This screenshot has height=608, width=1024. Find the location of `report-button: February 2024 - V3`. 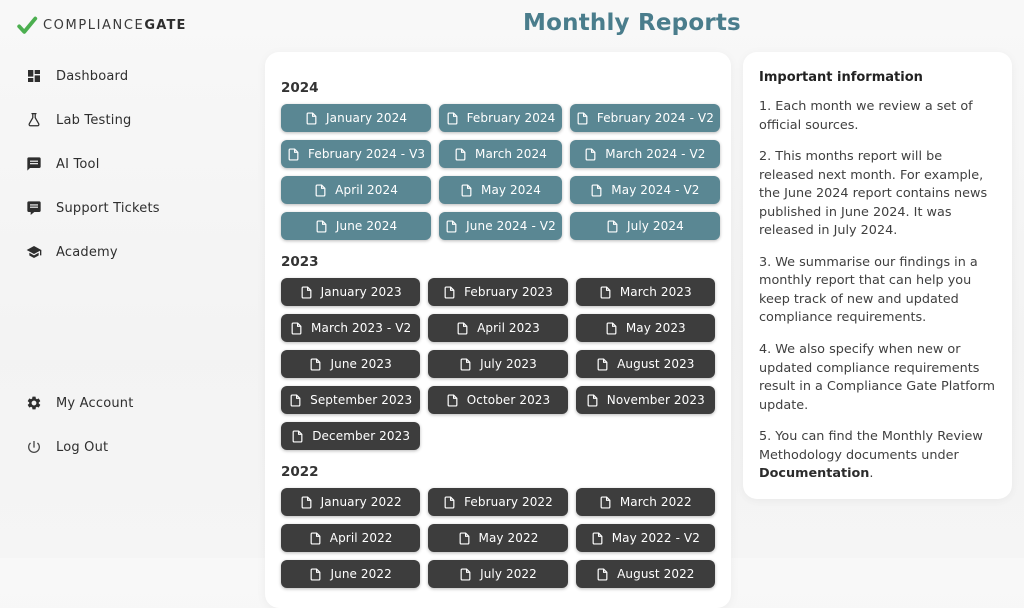

report-button: February 2024 - V3 is located at coordinates (356, 154).